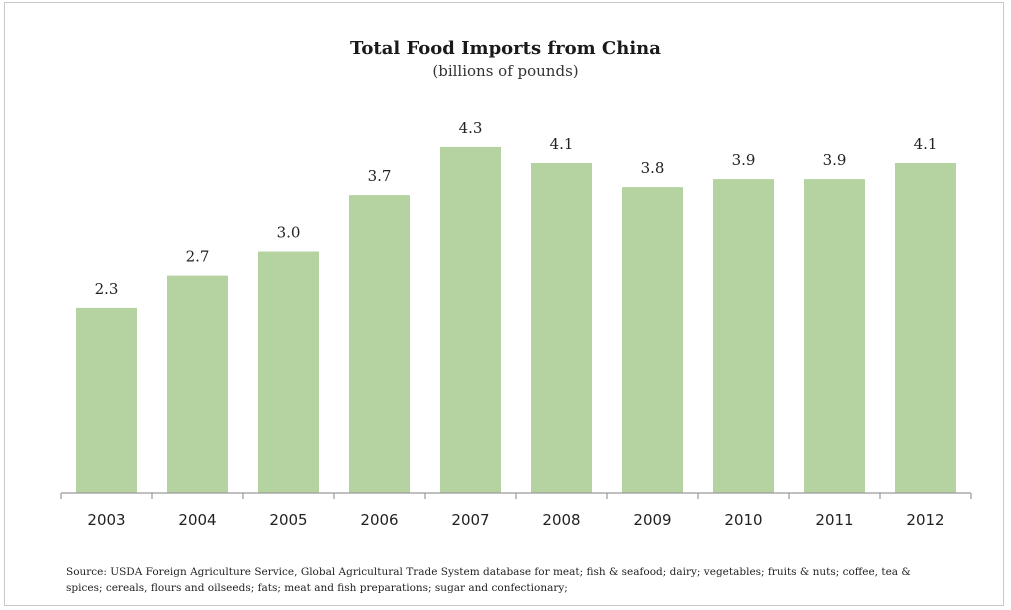  What do you see at coordinates (562, 144) in the screenshot?
I see `value-label-2008: 4.1` at bounding box center [562, 144].